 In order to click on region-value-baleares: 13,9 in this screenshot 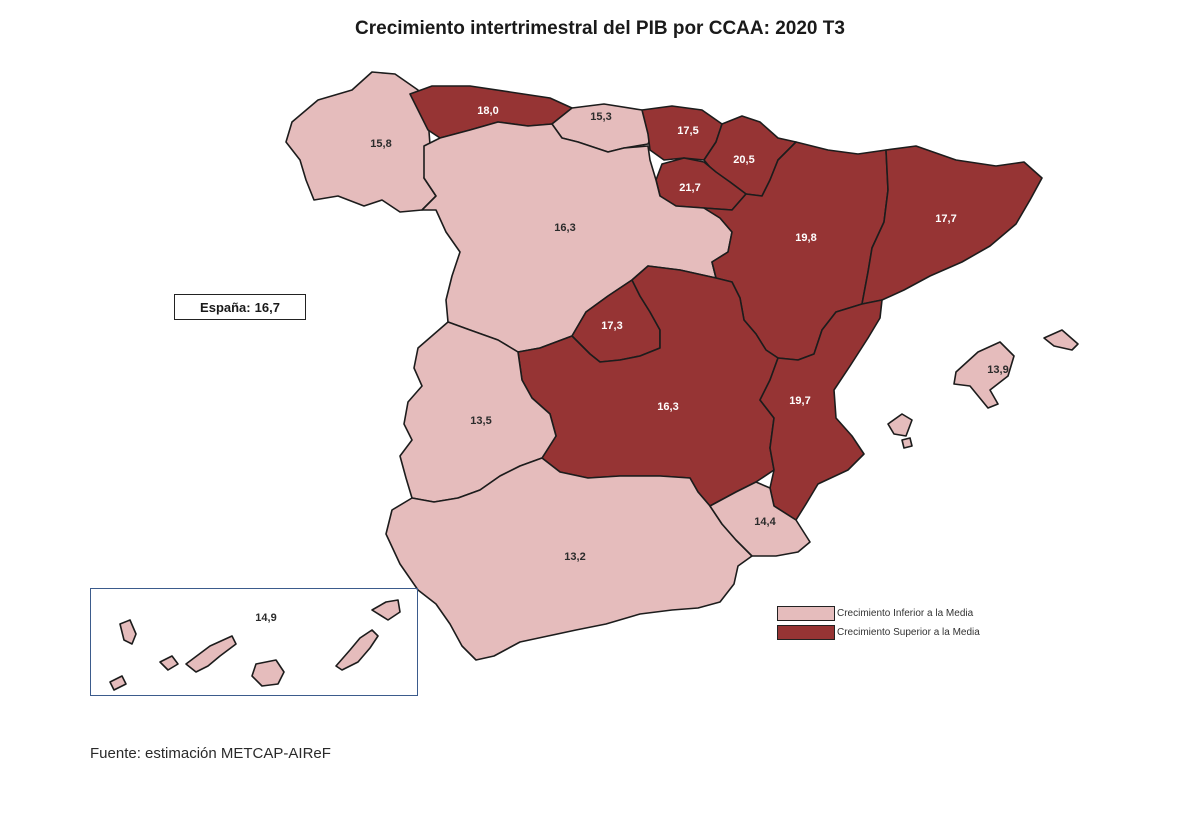, I will do `click(997, 370)`.